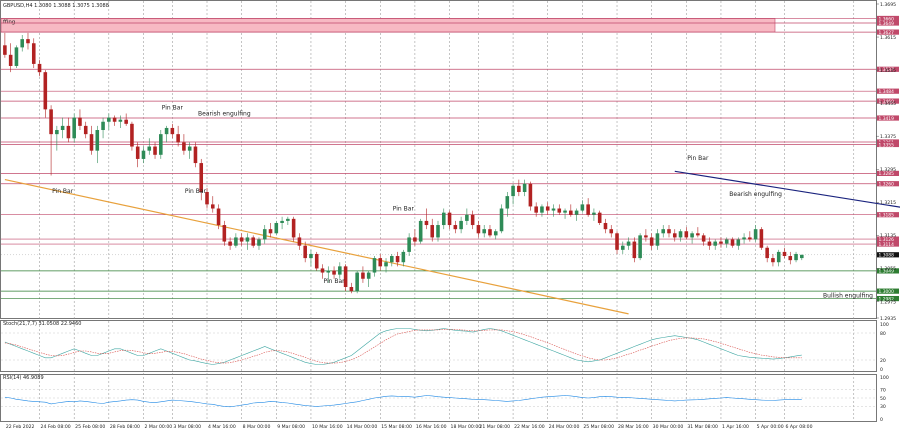  What do you see at coordinates (403, 401) in the screenshot?
I see `rsi-line` at bounding box center [403, 401].